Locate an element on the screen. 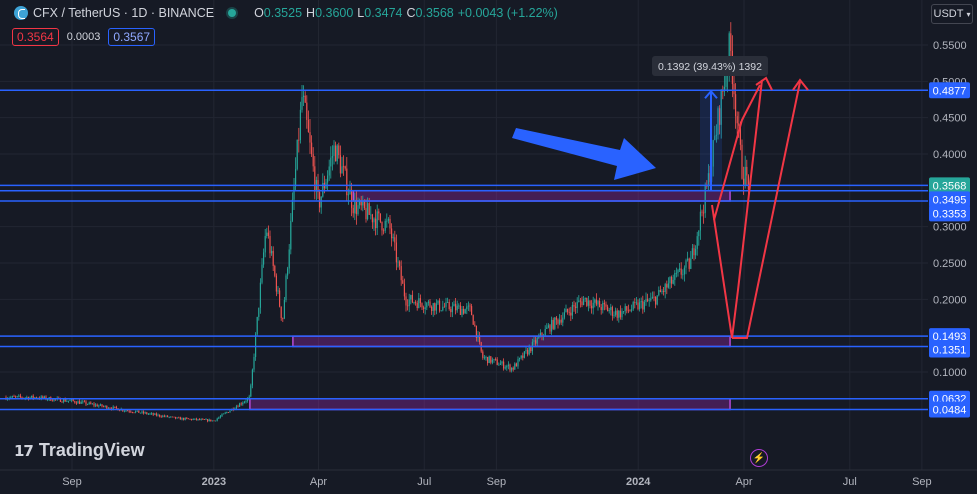 The width and height of the screenshot is (977, 494). lightning-icon: ⚡ is located at coordinates (759, 458).